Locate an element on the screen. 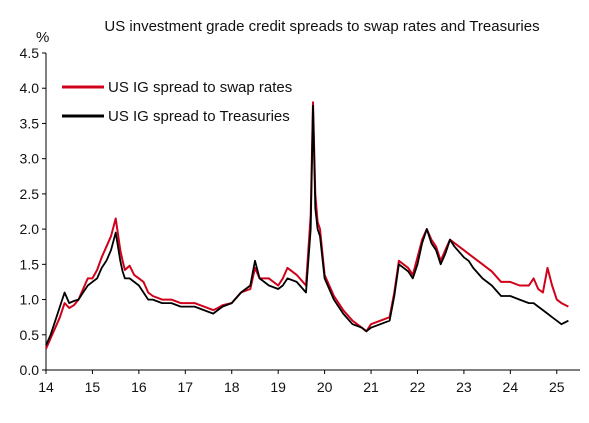 This screenshot has width=589, height=423. y-tick-label: 3.5 is located at coordinates (30, 123).